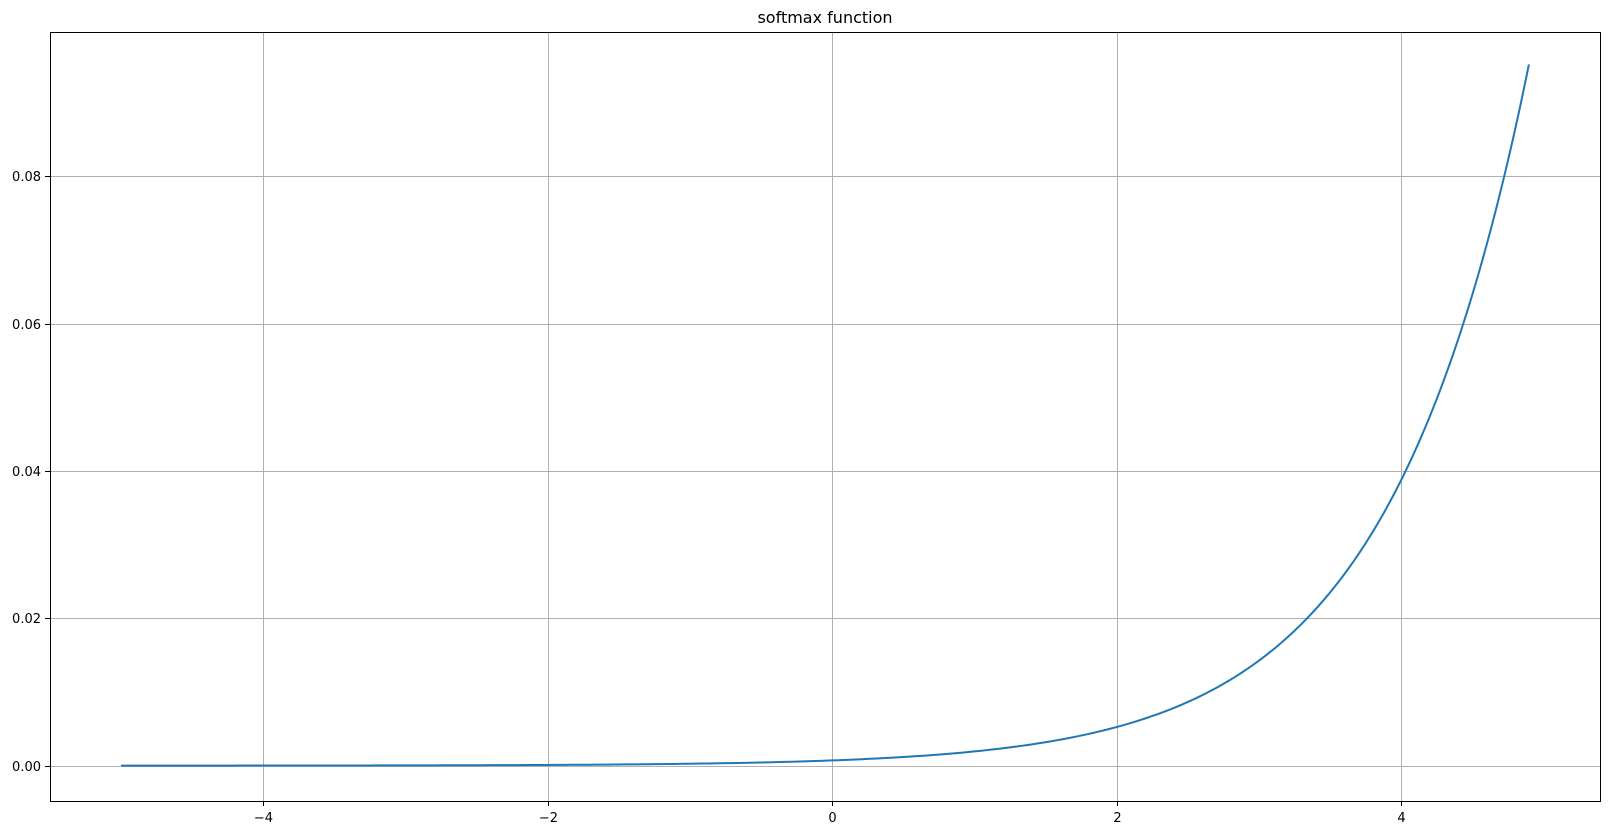 The image size is (1610, 840). I want to click on x-tick-label: 2, so click(1117, 818).